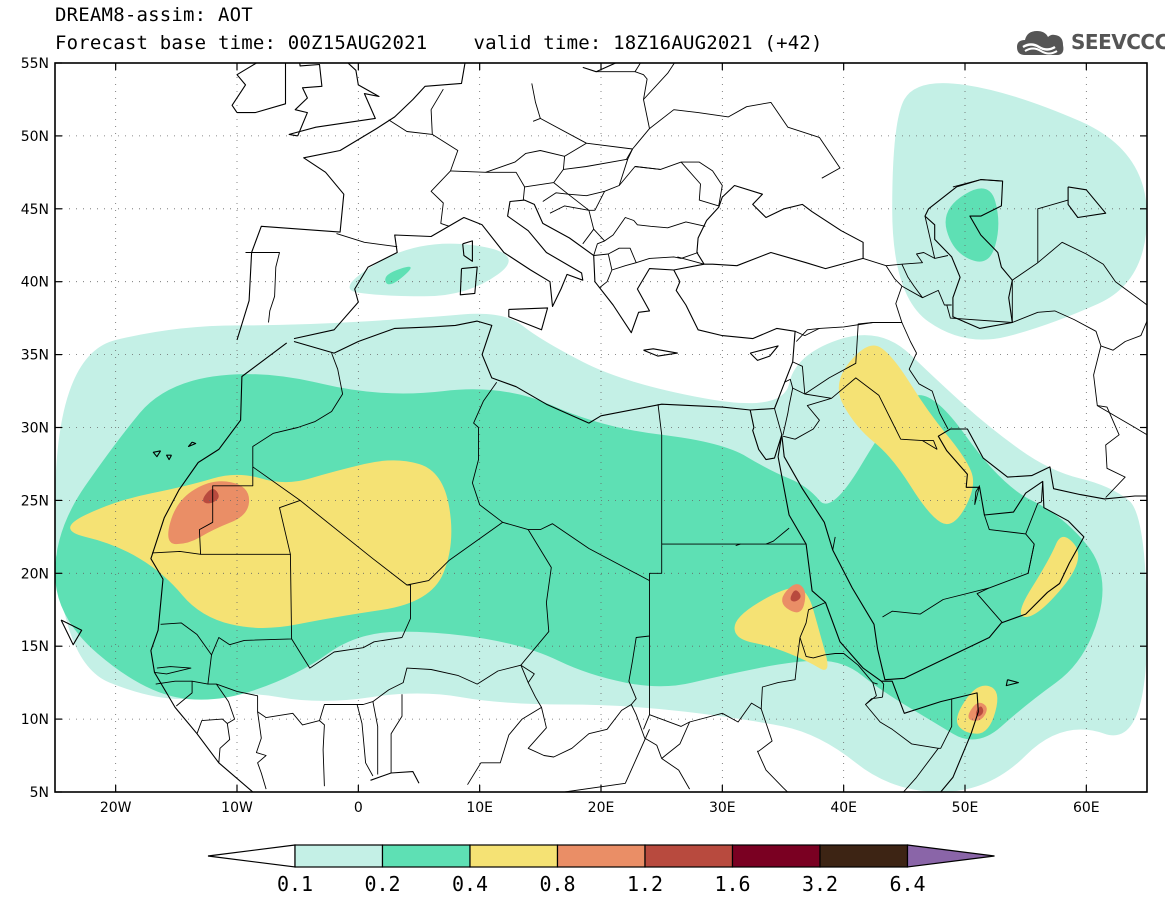 The image size is (1165, 905). Describe the element at coordinates (557, 884) in the screenshot. I see `colorbar-level-label: 0.8` at that location.